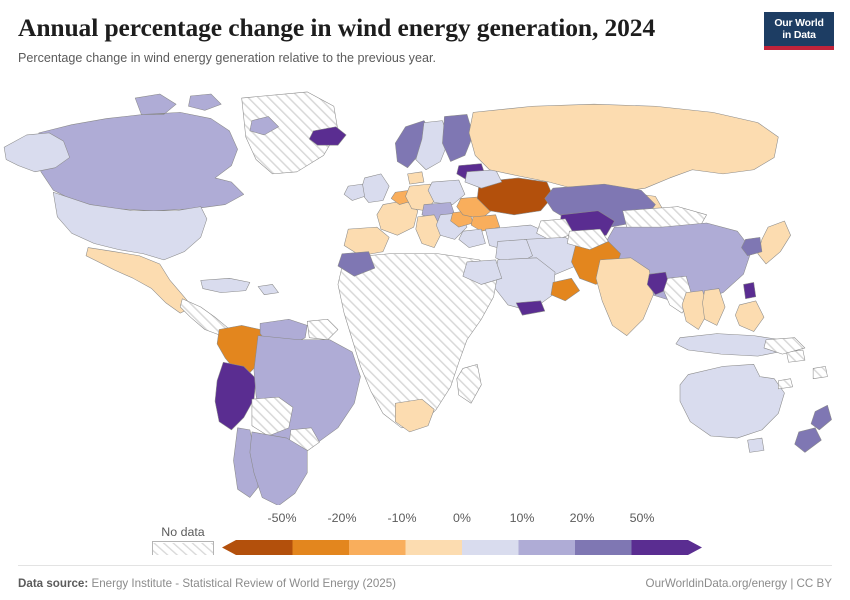 Image resolution: width=850 pixels, height=600 pixels. I want to click on country-finland, so click(457, 137).